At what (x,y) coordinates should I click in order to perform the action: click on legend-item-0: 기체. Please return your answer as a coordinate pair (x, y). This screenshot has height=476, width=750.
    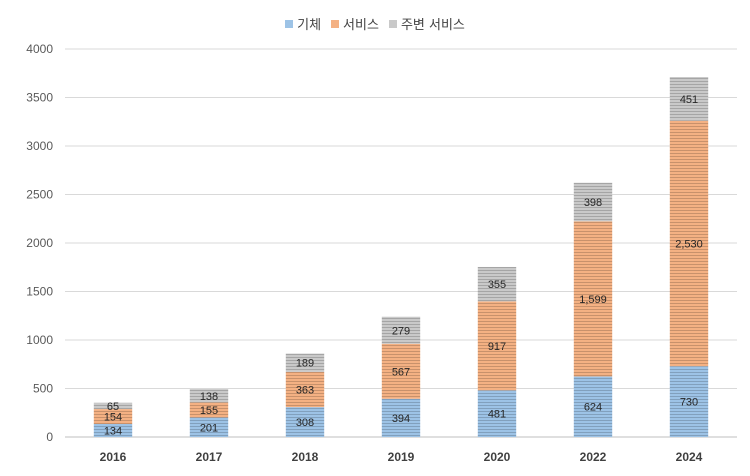
    Looking at the image, I should click on (303, 23).